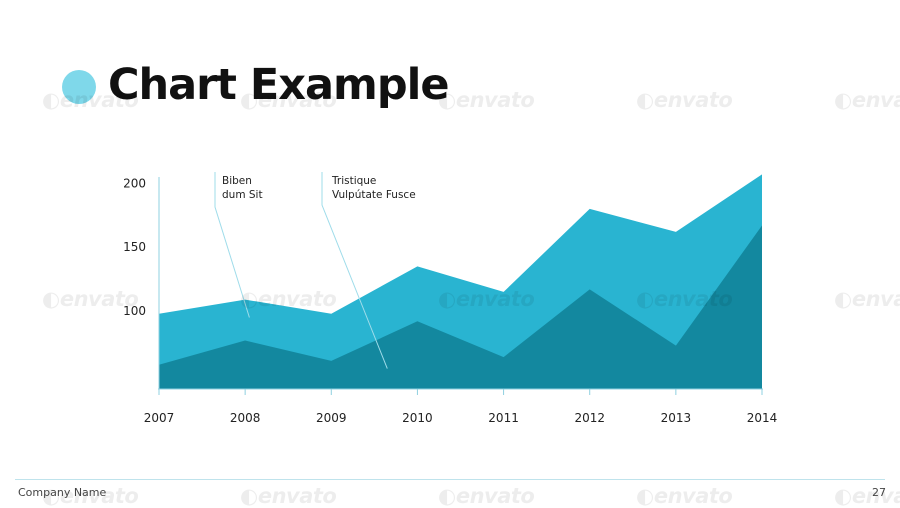  I want to click on annotation-label: Biben, so click(237, 181).